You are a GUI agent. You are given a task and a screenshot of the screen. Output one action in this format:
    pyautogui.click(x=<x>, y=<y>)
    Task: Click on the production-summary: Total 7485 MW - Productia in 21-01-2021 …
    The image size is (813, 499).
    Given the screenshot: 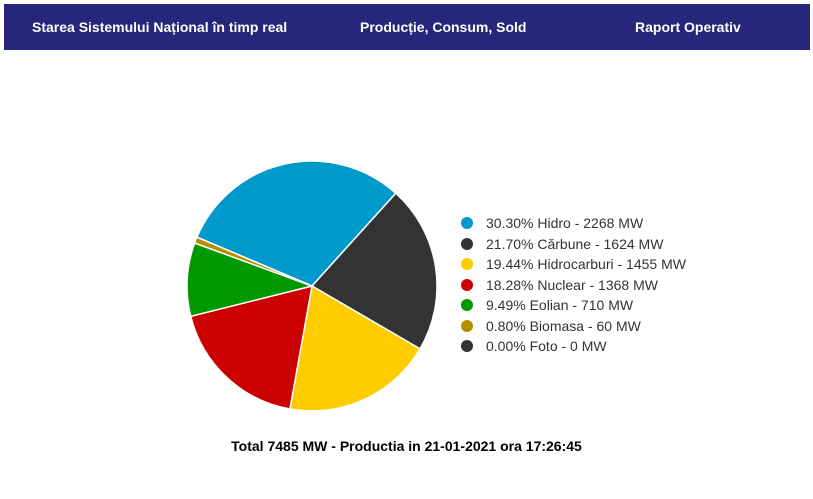 What is the action you would take?
    pyautogui.click(x=406, y=446)
    